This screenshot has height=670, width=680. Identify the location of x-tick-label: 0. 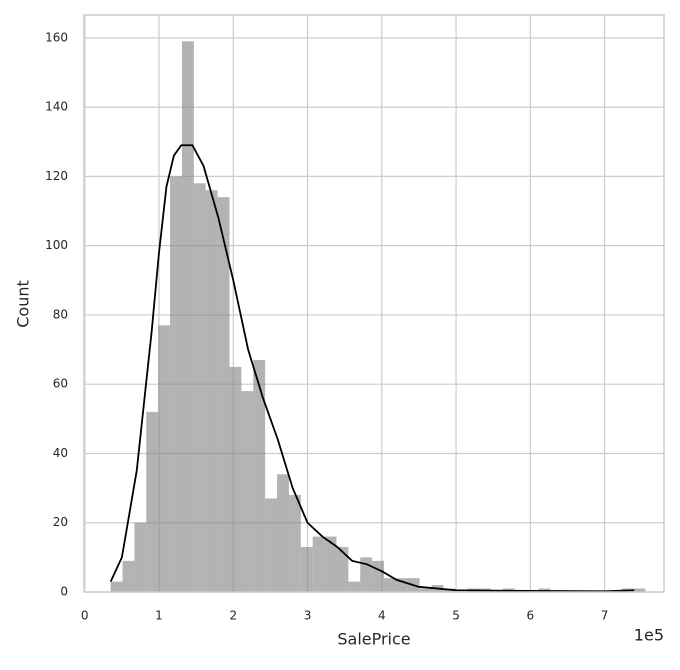
(85, 616).